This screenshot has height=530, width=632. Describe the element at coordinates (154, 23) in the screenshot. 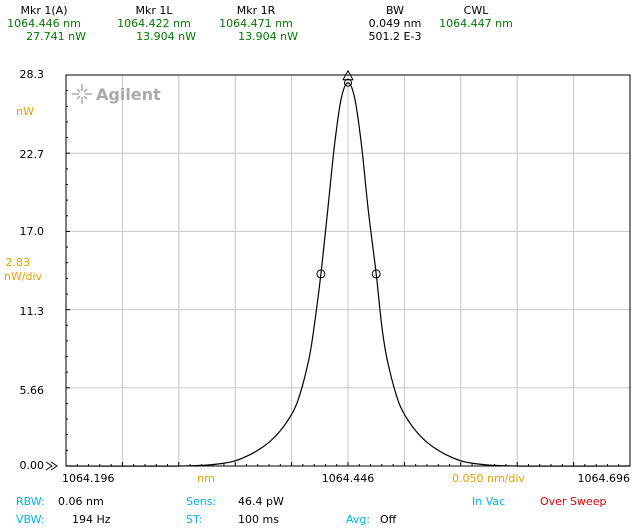

I see `marker-1l-wavelength: 1064.422 nm` at that location.